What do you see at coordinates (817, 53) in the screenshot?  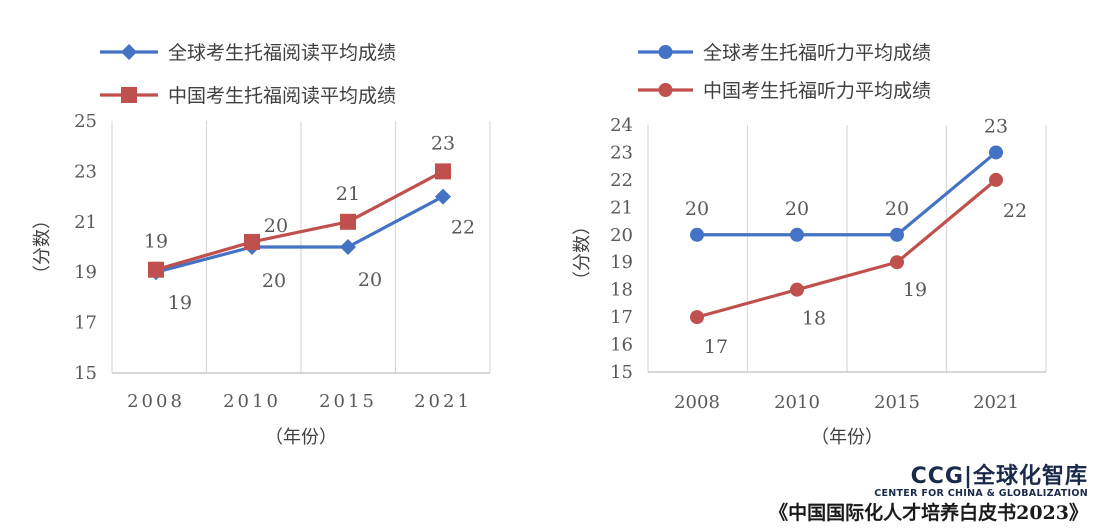 I see `legend-label: 全球考生托福听力平均成绩` at bounding box center [817, 53].